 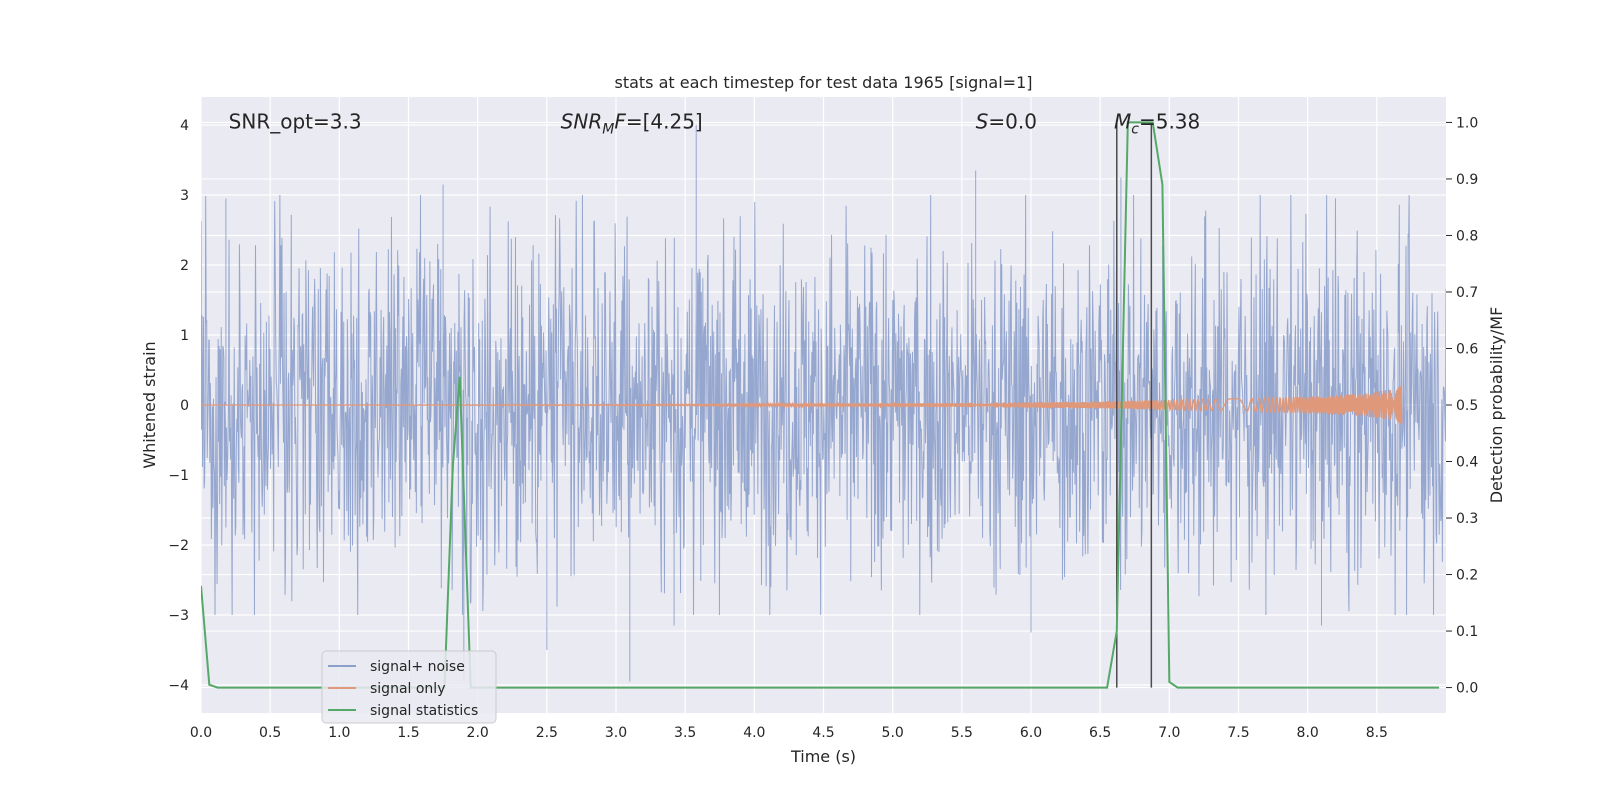 What do you see at coordinates (1135, 130) in the screenshot?
I see `annotation-math: c` at bounding box center [1135, 130].